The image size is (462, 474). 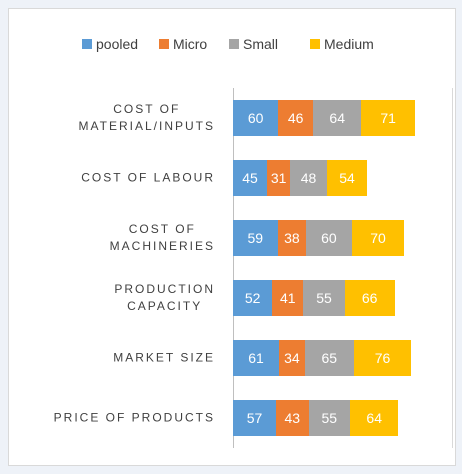 I want to click on value-label: 66, so click(x=369, y=298).